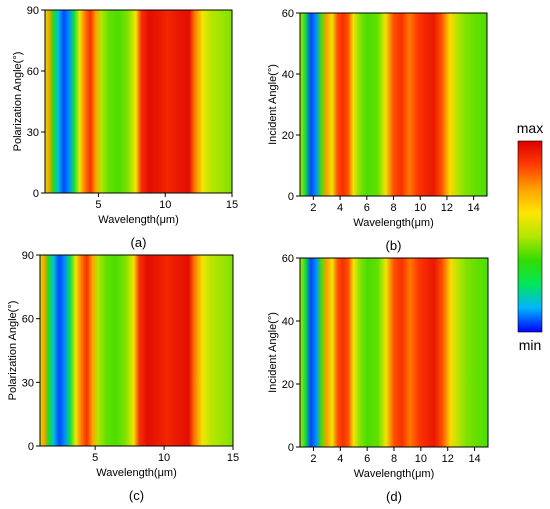 The height and width of the screenshot is (509, 550). I want to click on colorbar-gradient, so click(530, 236).